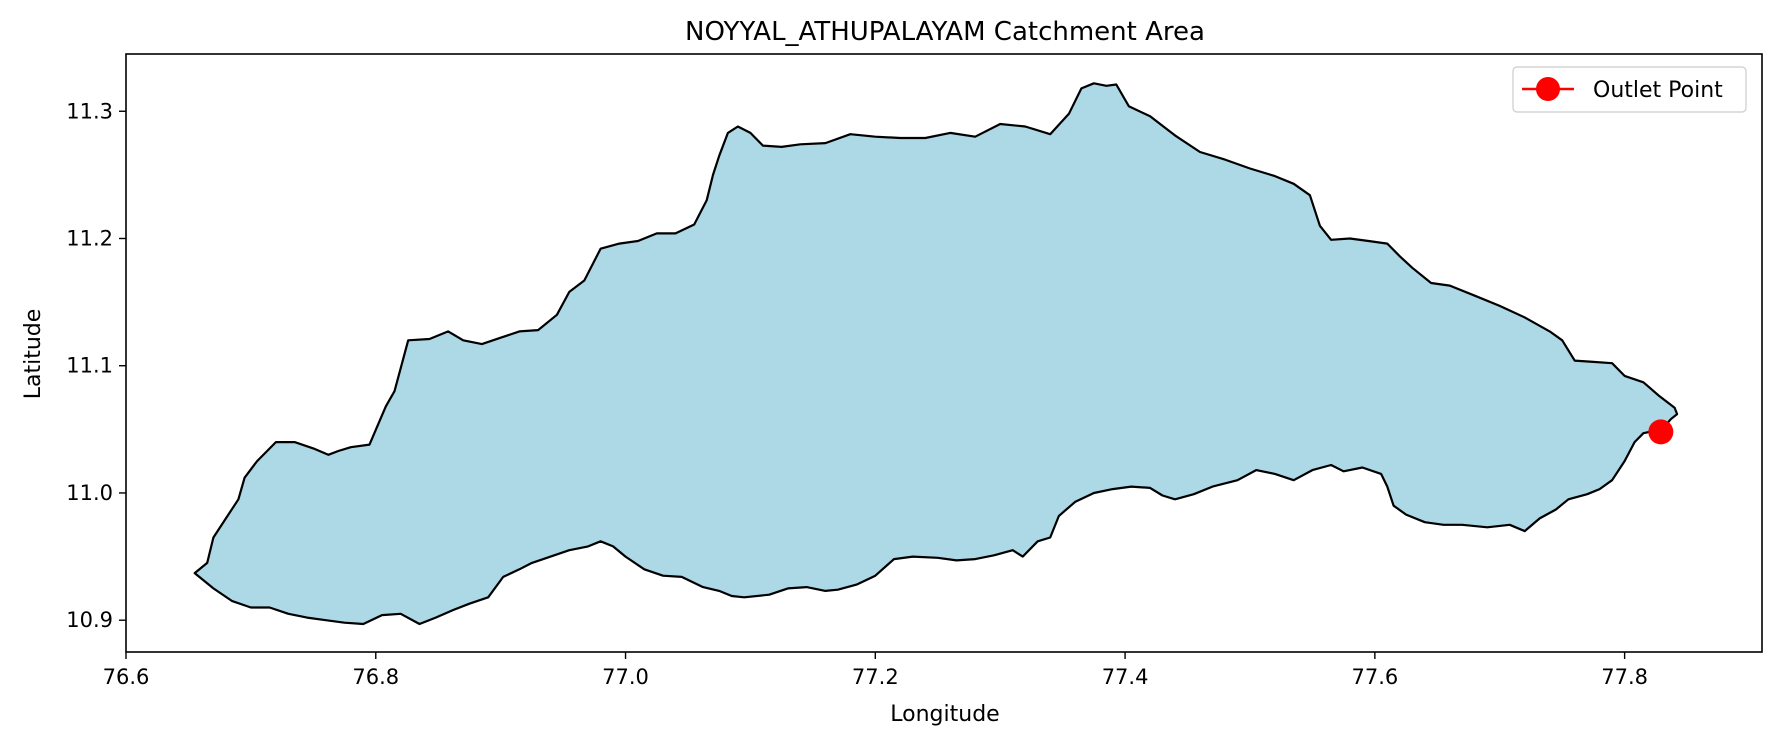 This screenshot has width=1780, height=744. I want to click on legend: Outlet Point, so click(1629, 89).